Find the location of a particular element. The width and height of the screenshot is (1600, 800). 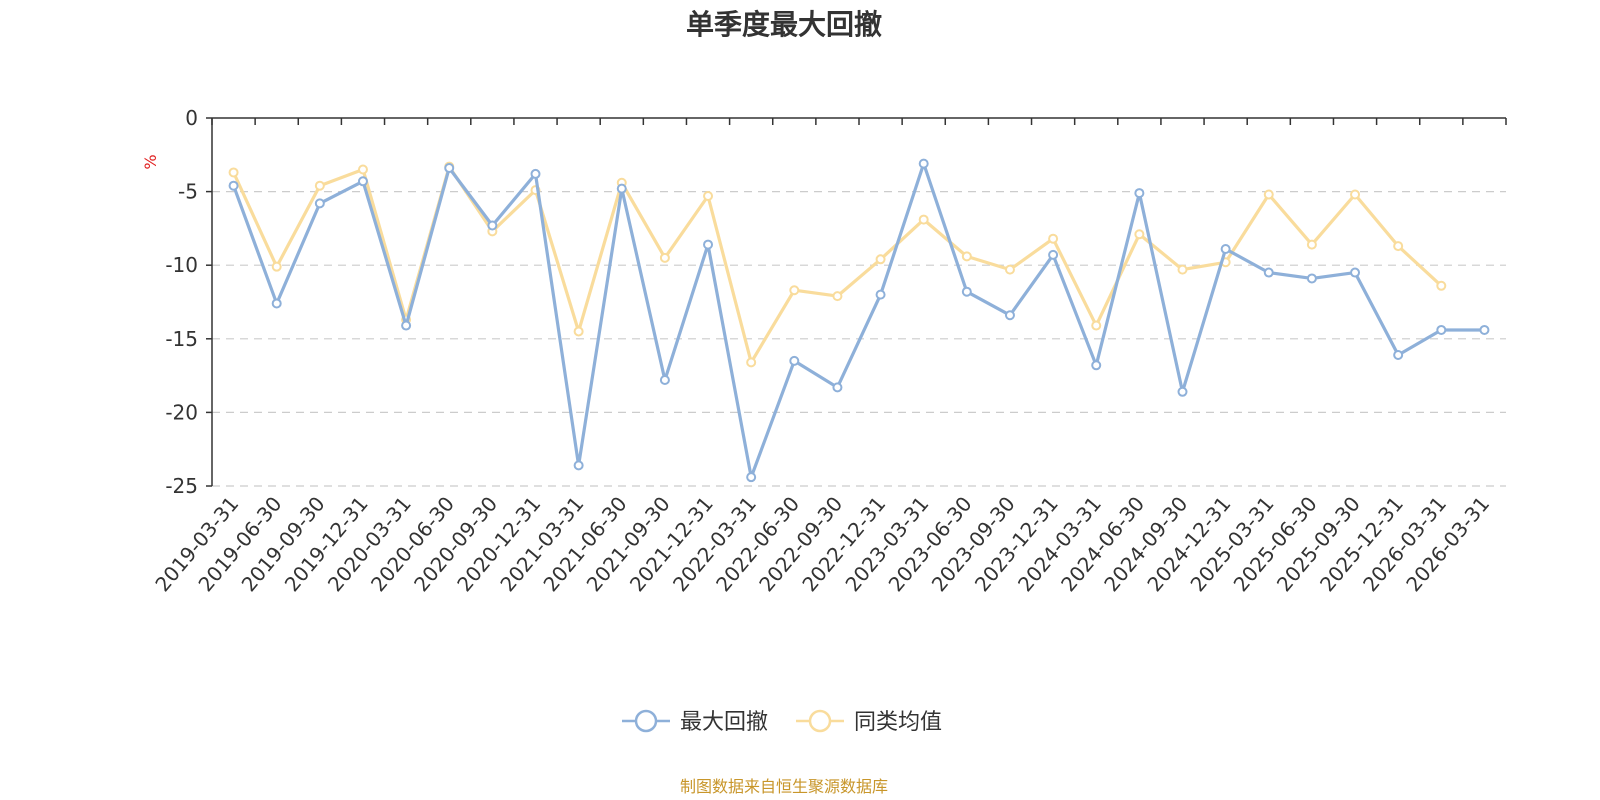

legend: 最大回撤 同类均值 is located at coordinates (782, 722).